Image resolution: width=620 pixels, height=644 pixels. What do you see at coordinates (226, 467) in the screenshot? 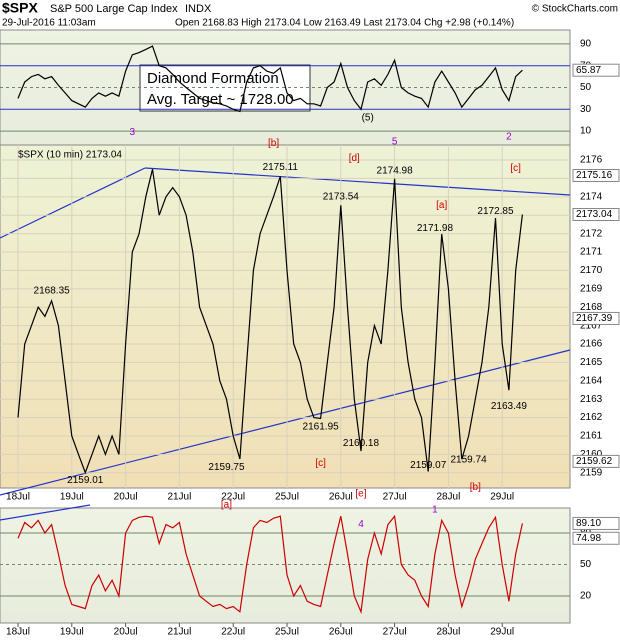
I see `annotation: 2159.75` at bounding box center [226, 467].